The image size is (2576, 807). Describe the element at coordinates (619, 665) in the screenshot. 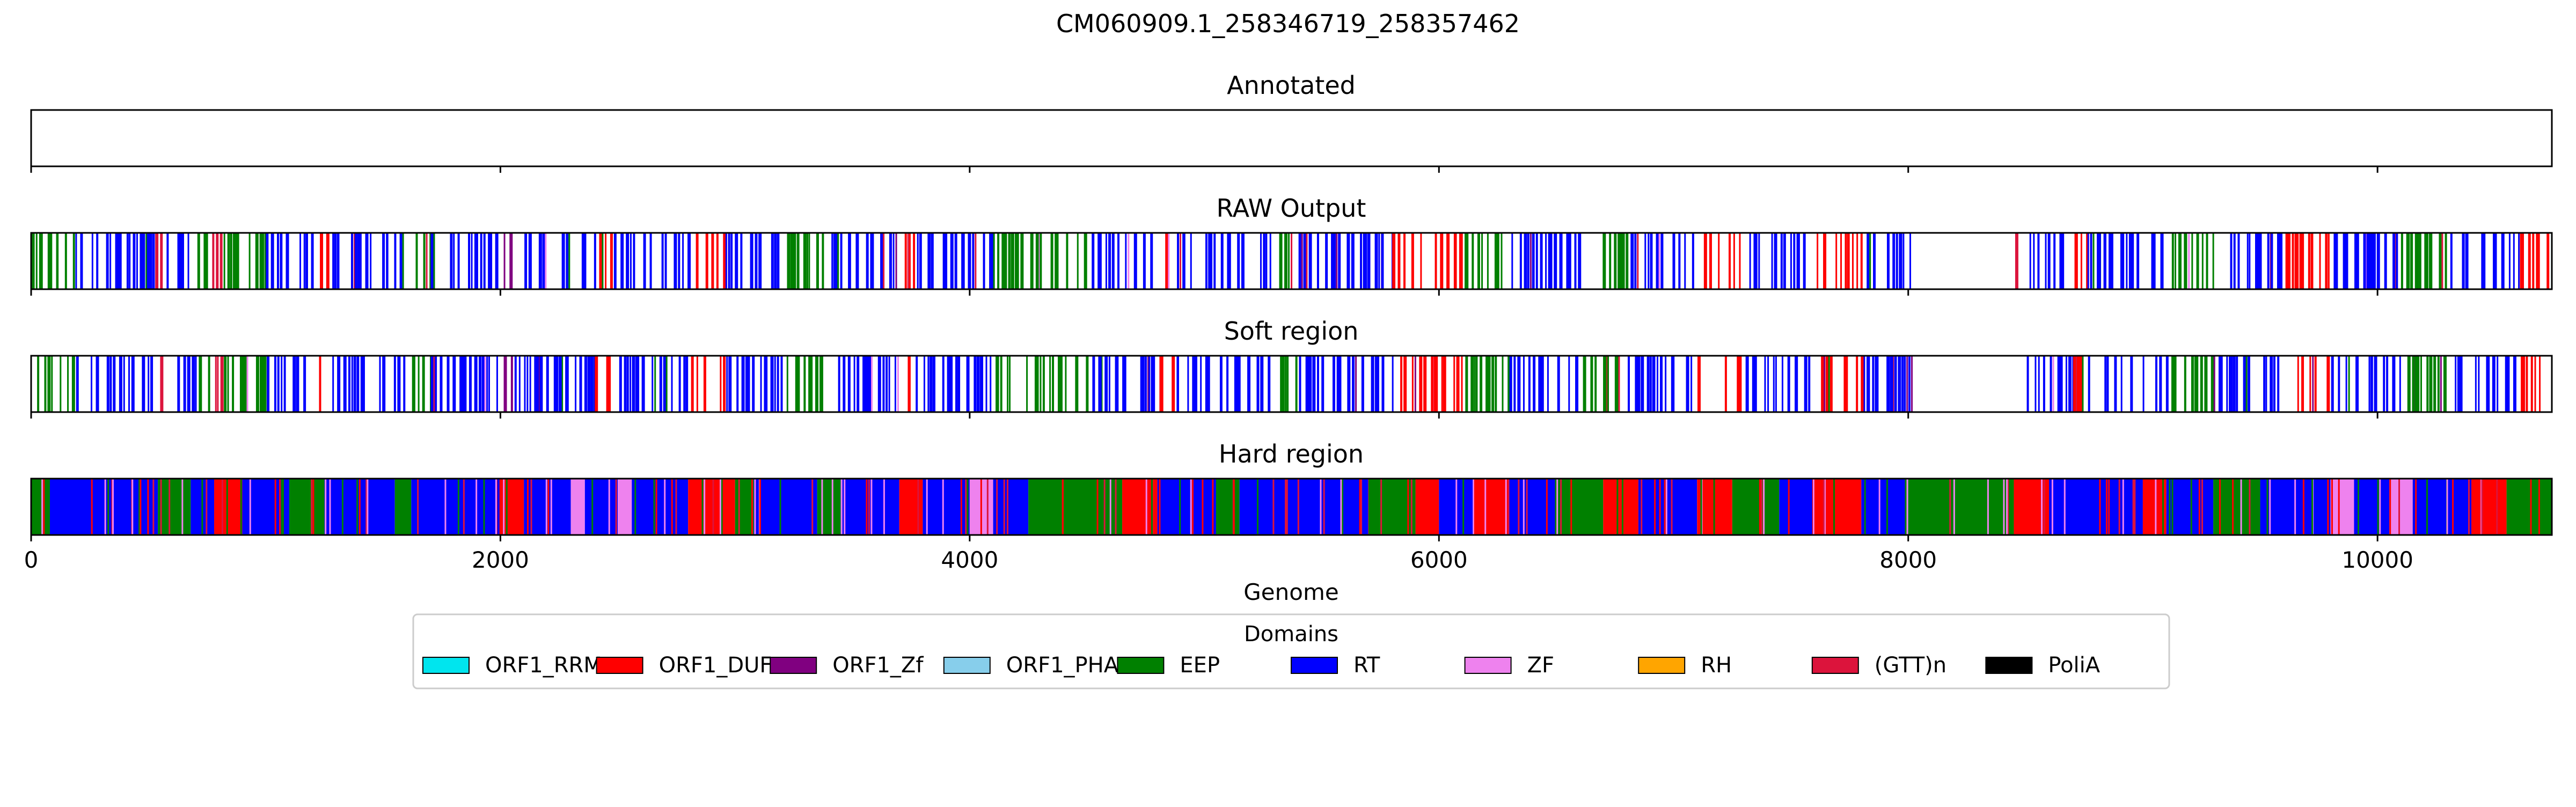

I see `legend-swatch` at that location.